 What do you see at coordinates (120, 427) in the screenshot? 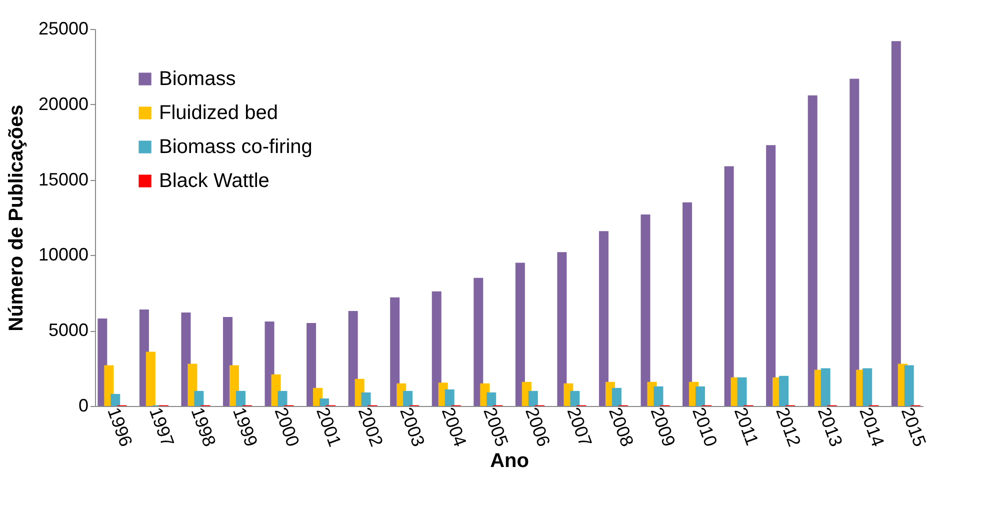
I see `x-tick-label: 1996` at bounding box center [120, 427].